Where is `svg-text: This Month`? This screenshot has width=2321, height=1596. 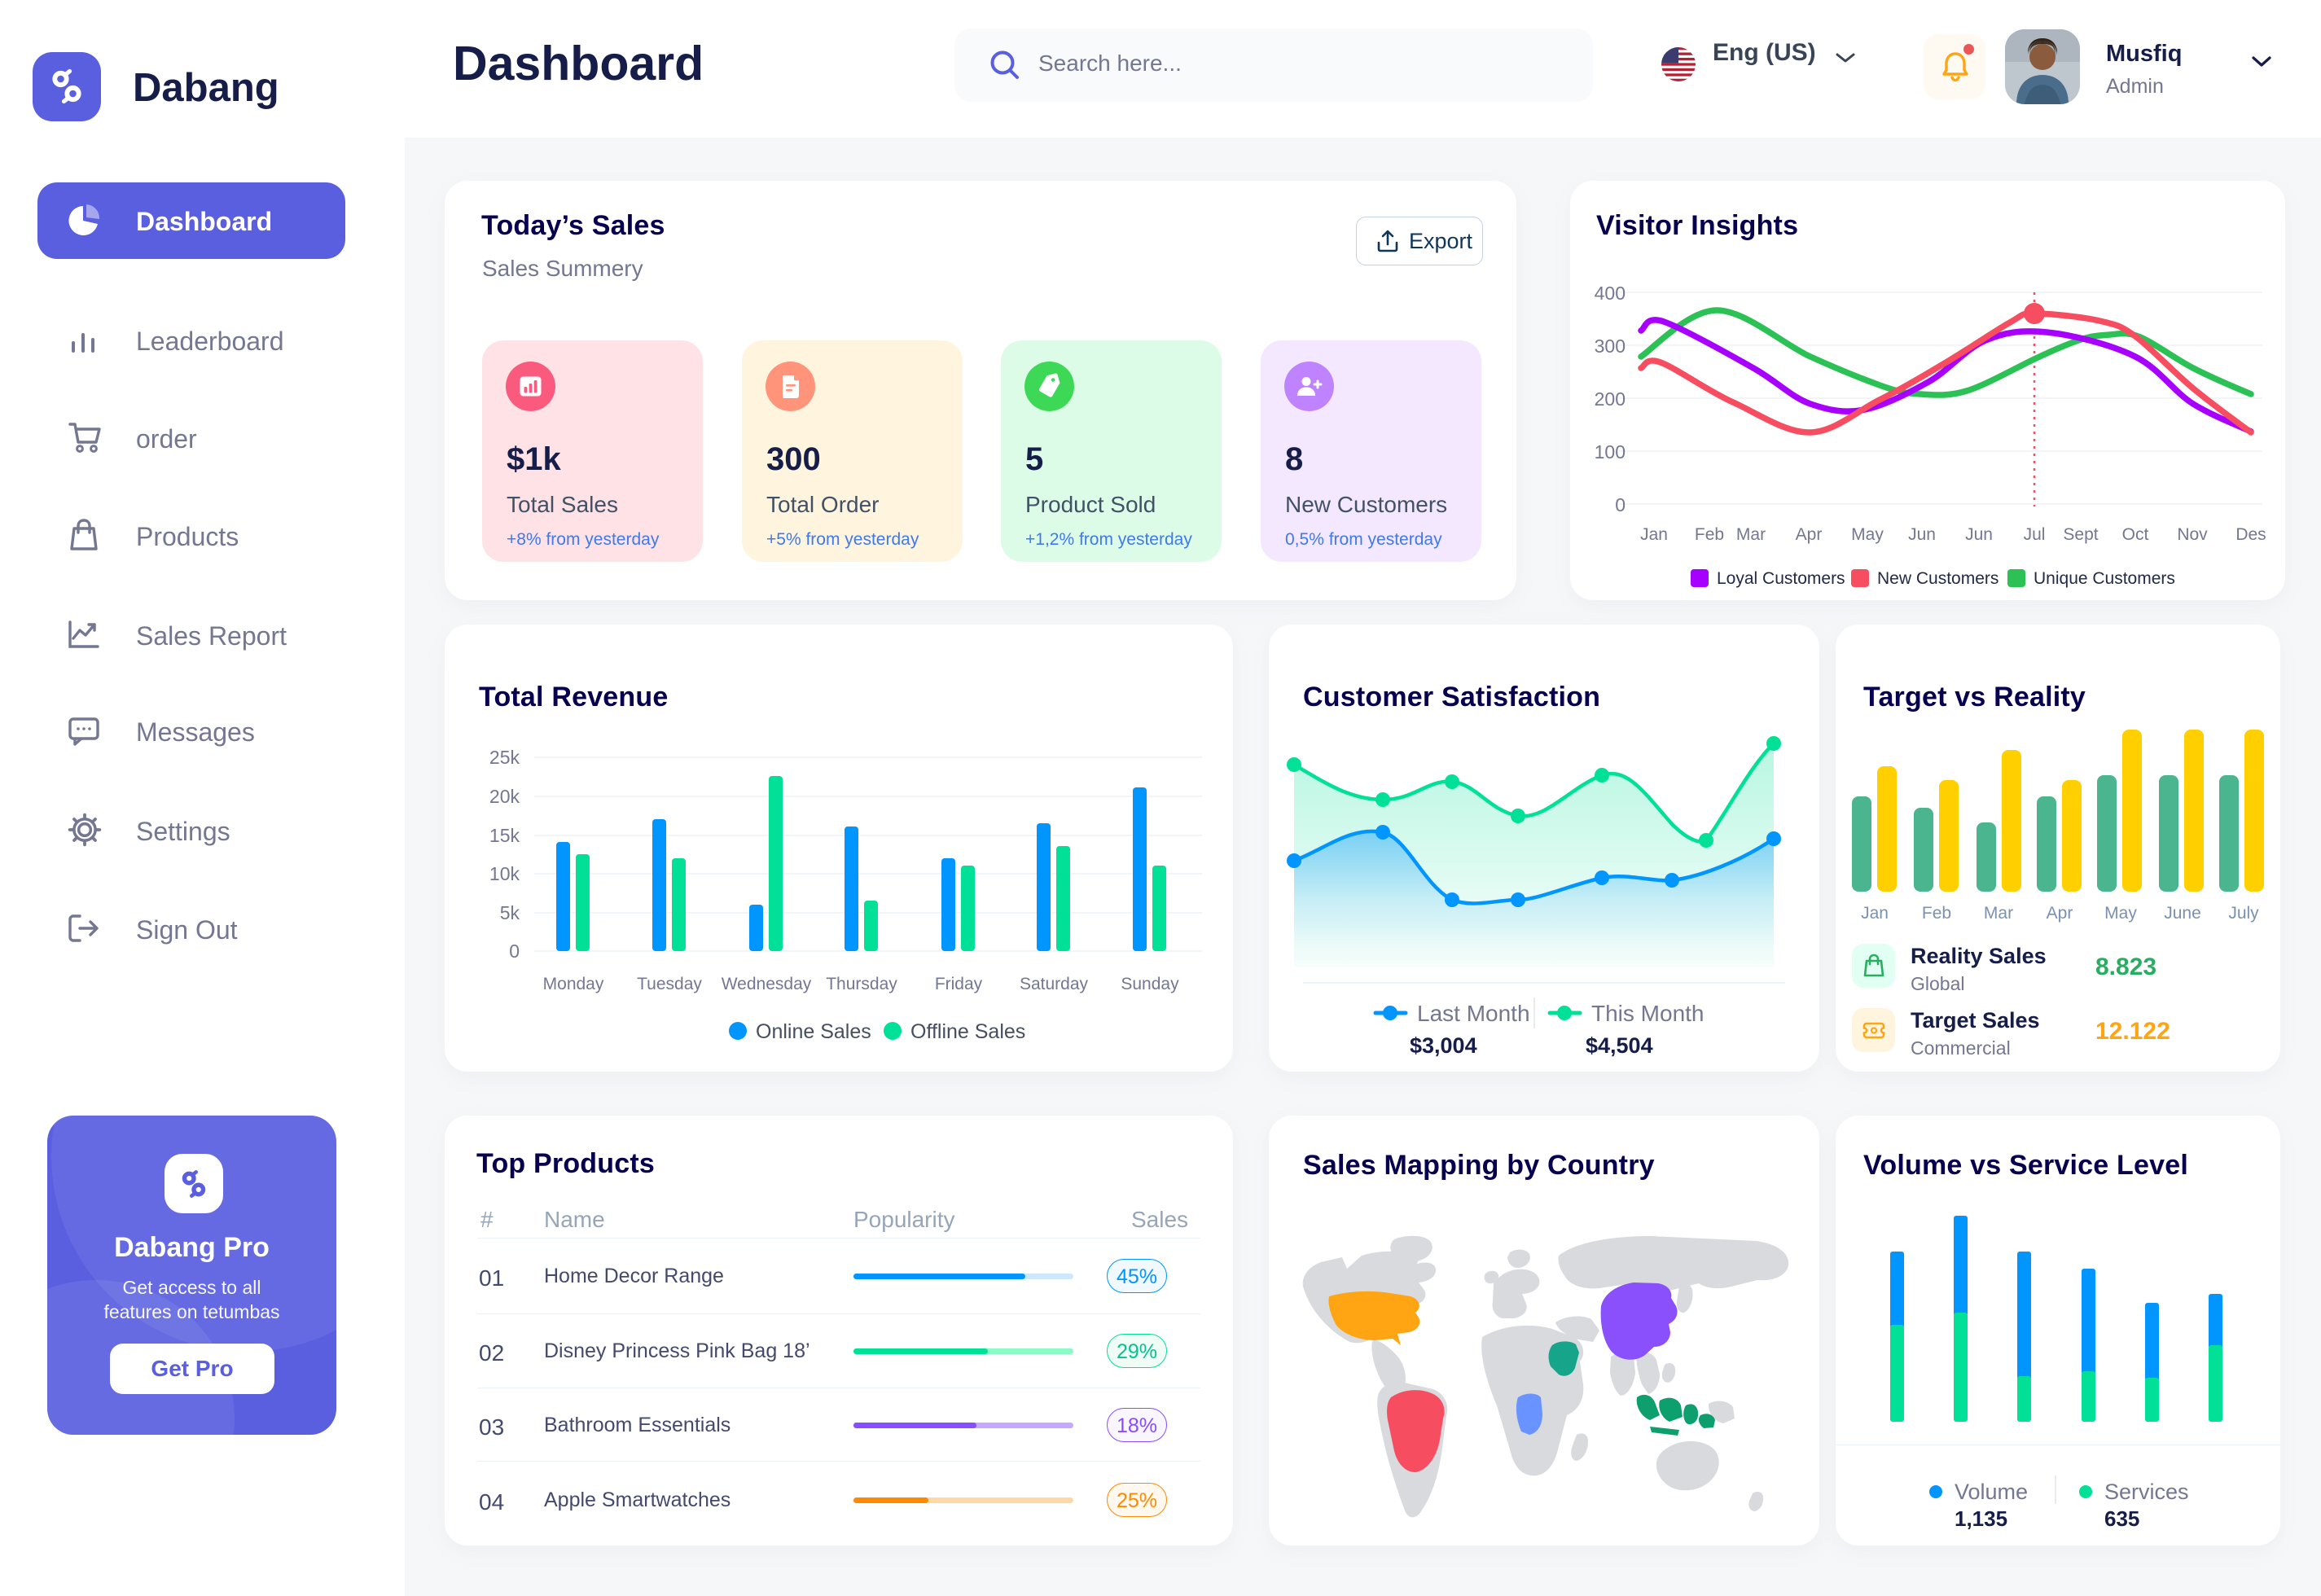
svg-text: This Month is located at coordinates (1648, 1014).